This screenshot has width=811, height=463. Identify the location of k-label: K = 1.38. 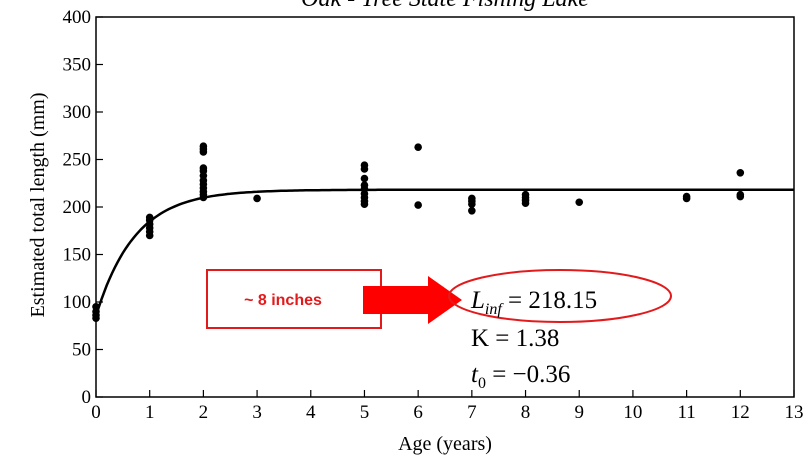
(515, 338).